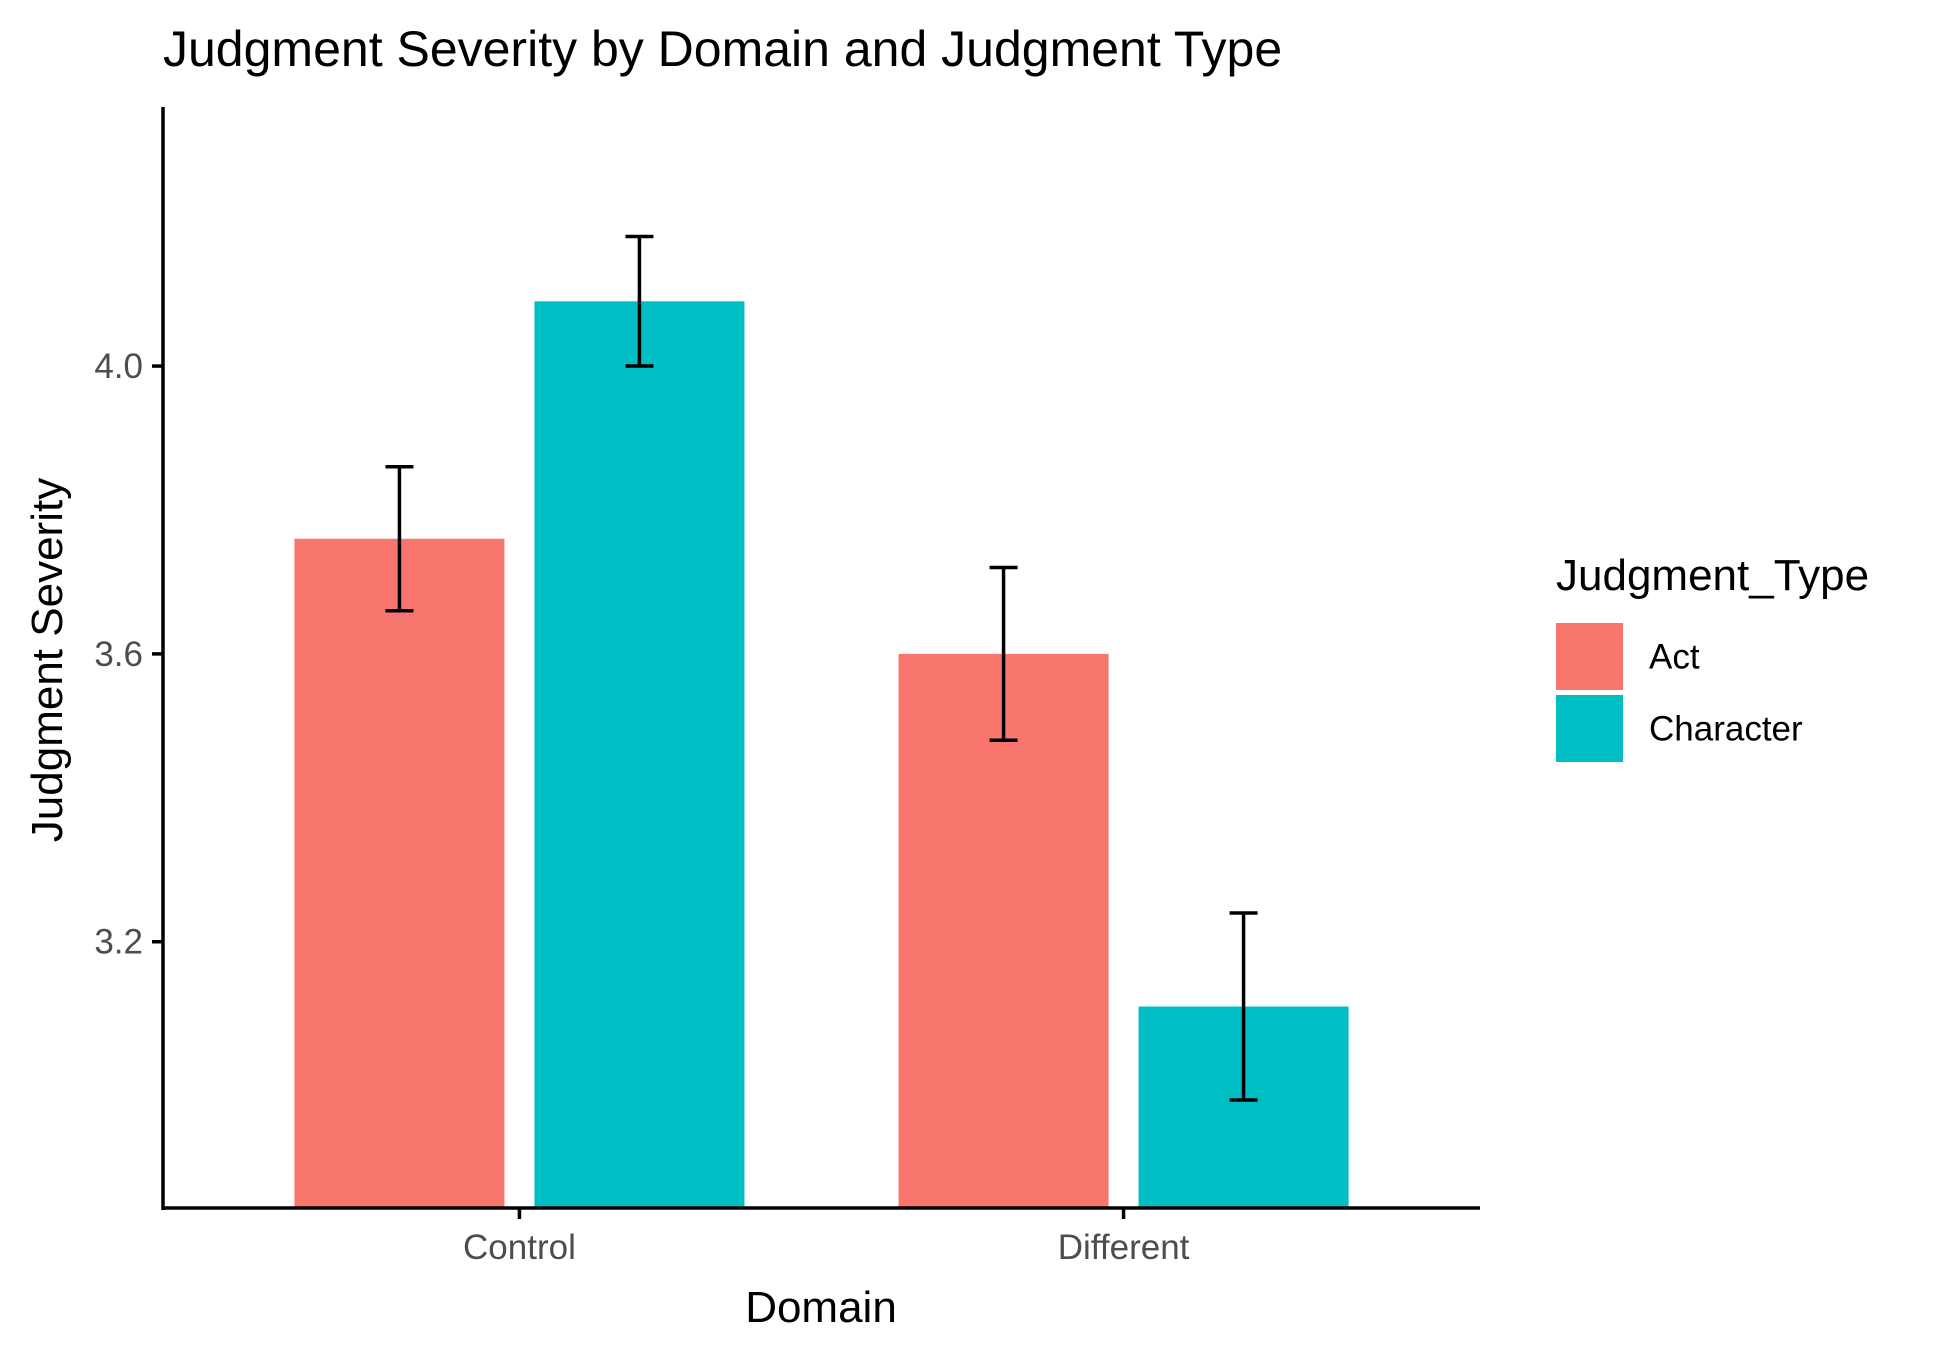  I want to click on legend-title: Judgment_Type, so click(1712, 575).